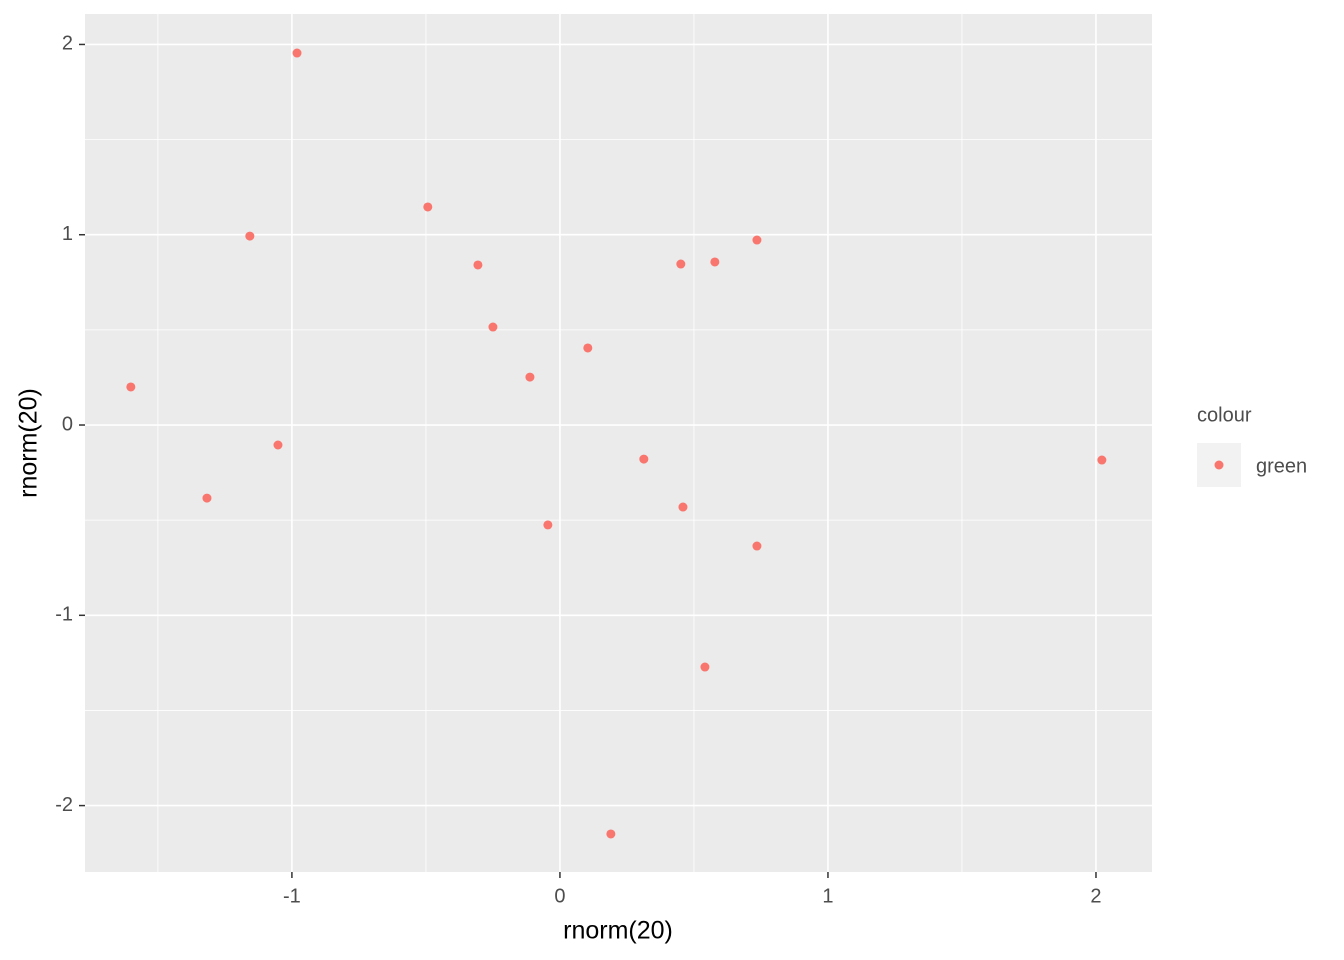 The height and width of the screenshot is (960, 1344). Describe the element at coordinates (827, 896) in the screenshot. I see `x-tick-label: 1` at that location.